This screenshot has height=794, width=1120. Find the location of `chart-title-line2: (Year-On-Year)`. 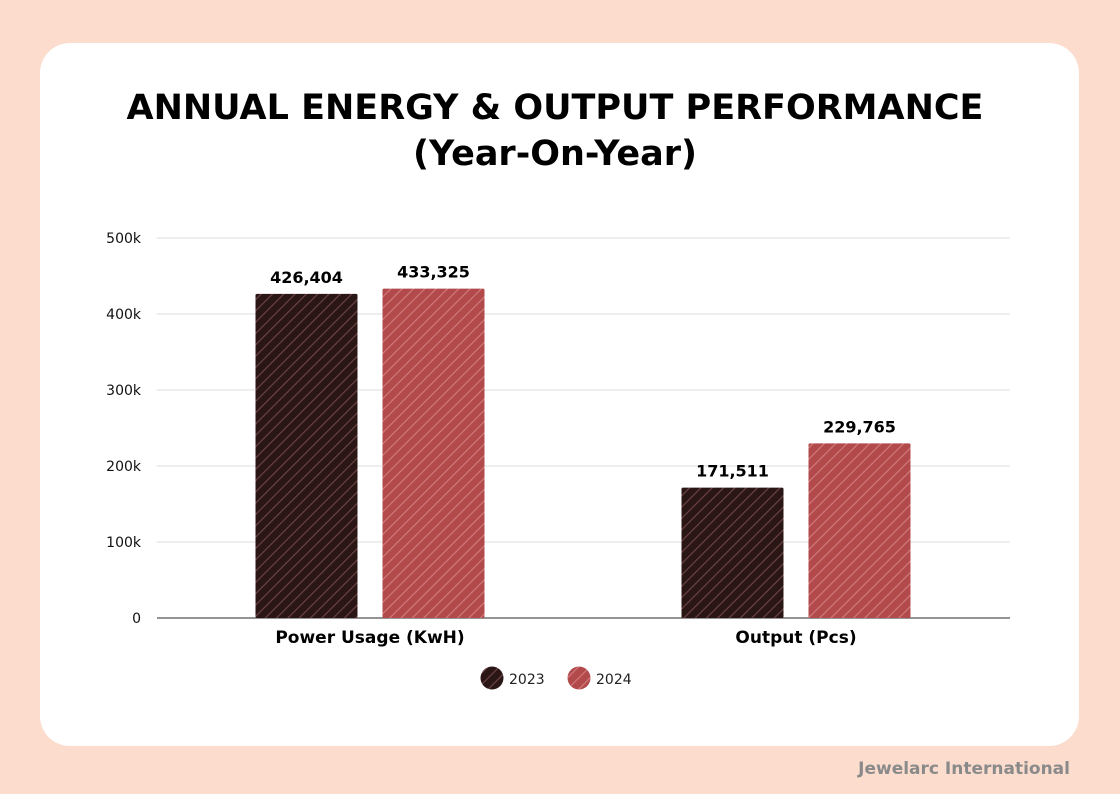

chart-title-line2: (Year-On-Year) is located at coordinates (555, 154).